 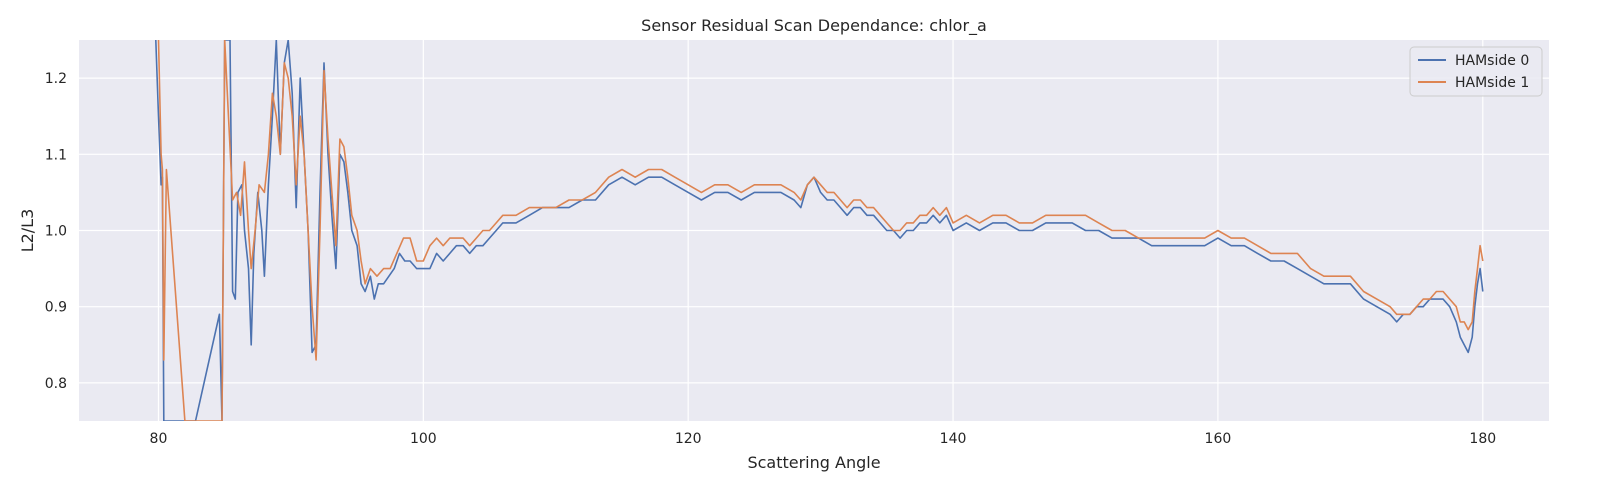 What do you see at coordinates (56, 308) in the screenshot?
I see `y-tick-label: 0.9` at bounding box center [56, 308].